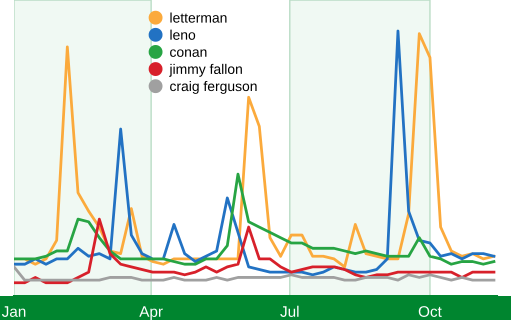 The image size is (511, 320). I want to click on x-tick-label: Jan, so click(14, 311).